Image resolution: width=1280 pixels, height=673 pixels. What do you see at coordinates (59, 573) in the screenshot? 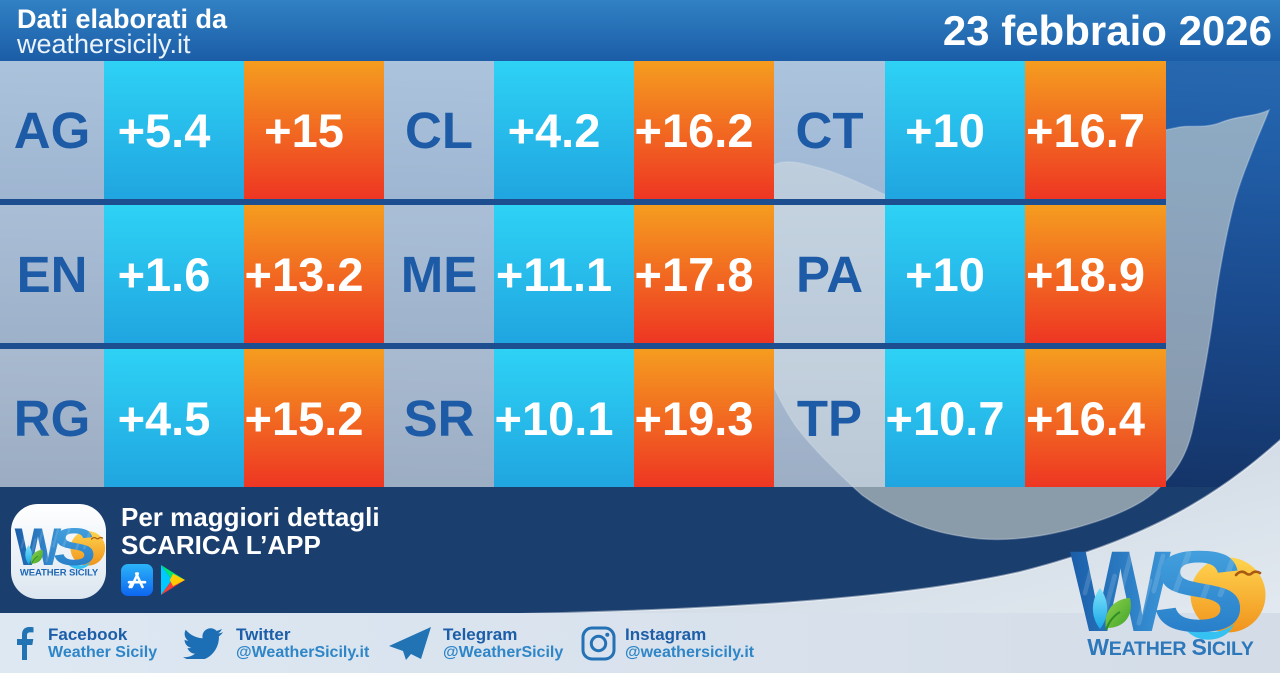
I see `svg-text: WEATHER SICILY` at bounding box center [59, 573].